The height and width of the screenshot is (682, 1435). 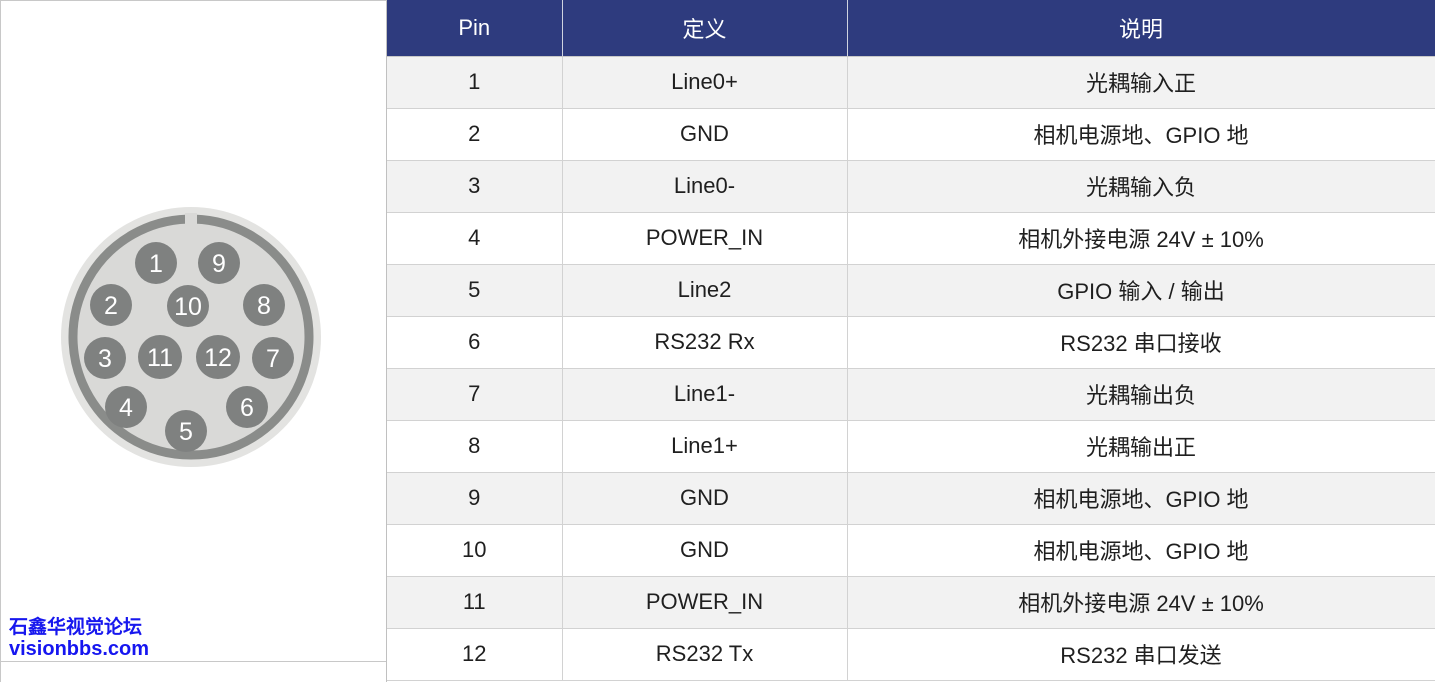 What do you see at coordinates (705, 446) in the screenshot?
I see `cell-definition: Line1+` at bounding box center [705, 446].